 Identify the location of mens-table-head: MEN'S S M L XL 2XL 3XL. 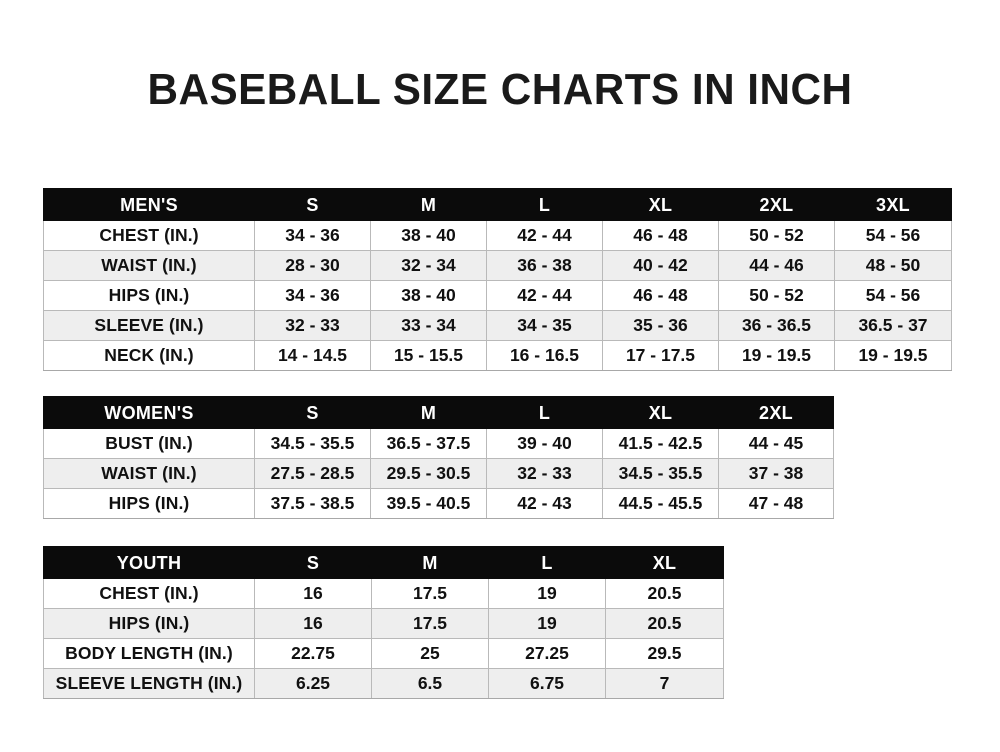
(497, 204).